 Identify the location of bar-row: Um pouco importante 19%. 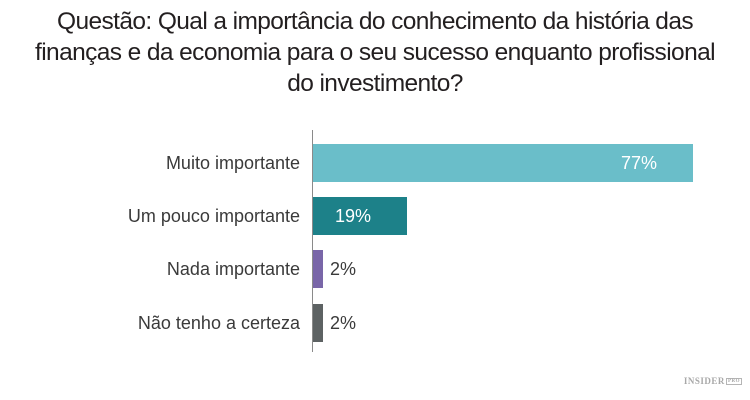
(375, 216).